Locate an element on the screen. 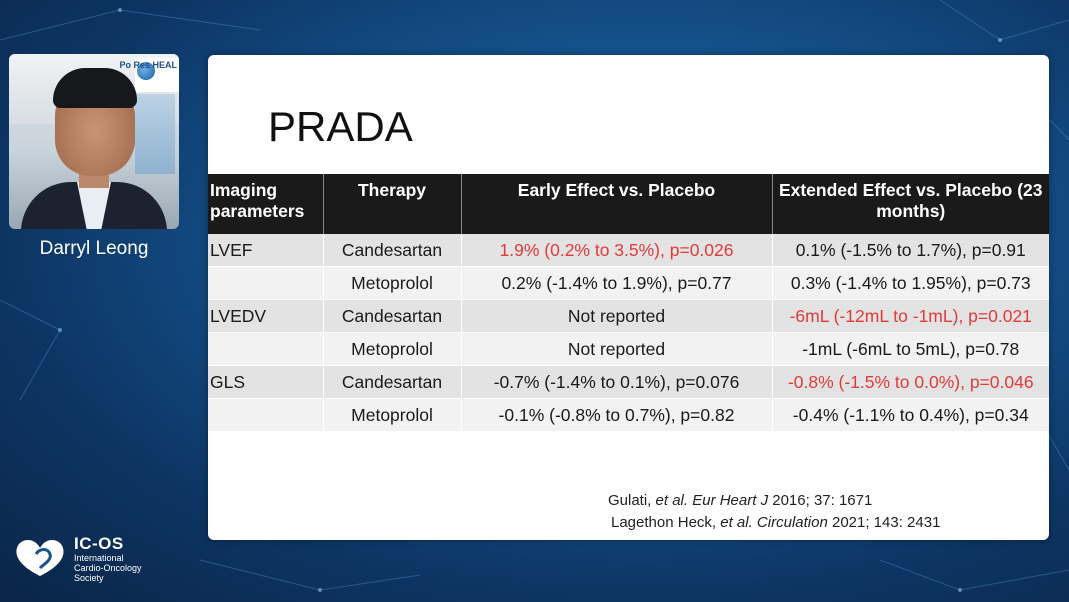  cell-parameter: LVEF is located at coordinates (266, 250).